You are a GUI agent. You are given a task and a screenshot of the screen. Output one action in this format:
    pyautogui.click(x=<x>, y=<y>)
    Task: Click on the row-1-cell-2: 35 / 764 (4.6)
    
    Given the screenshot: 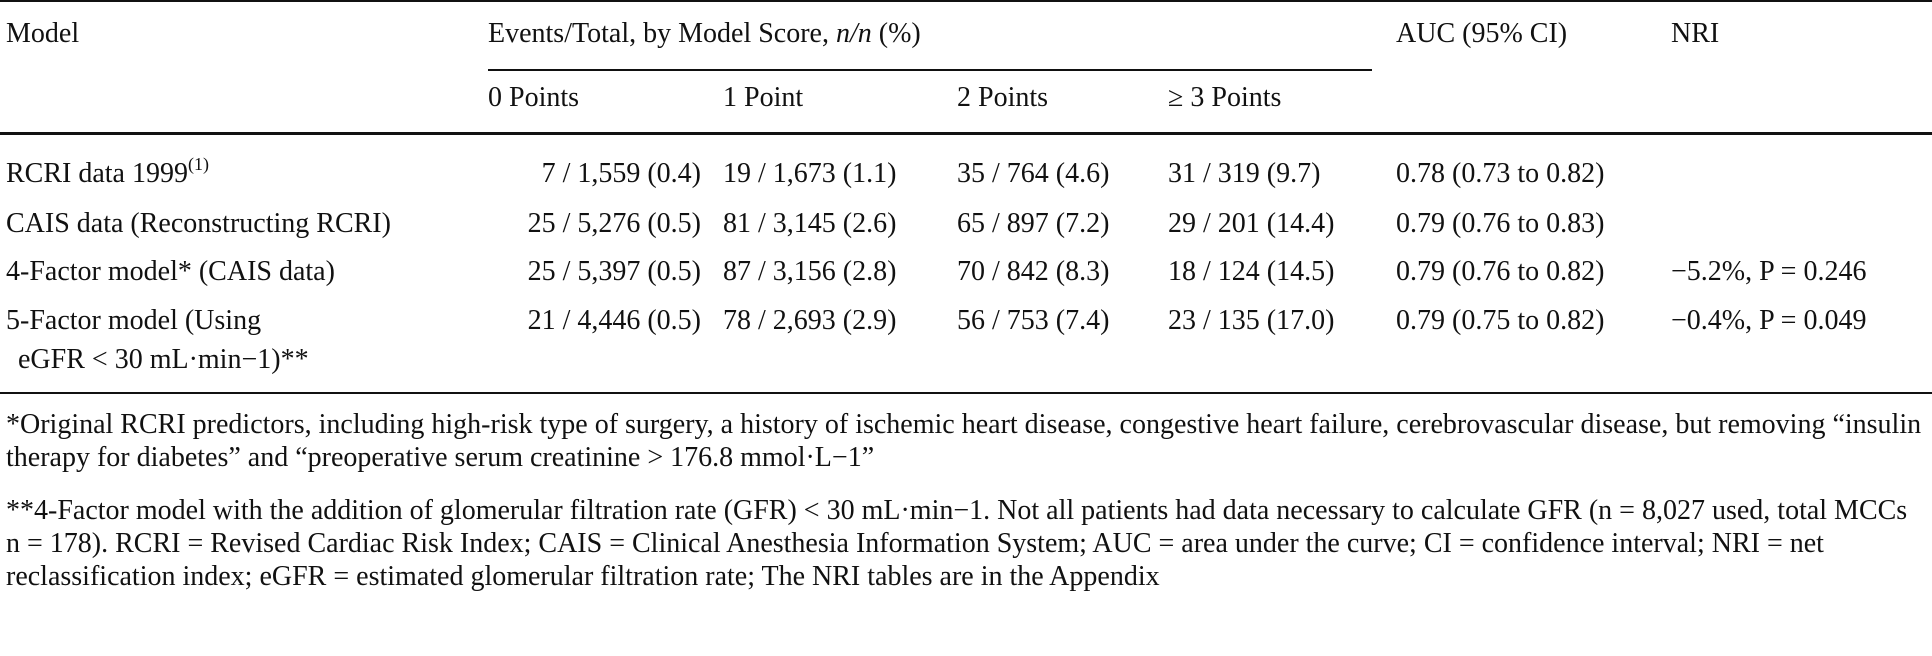 What is the action you would take?
    pyautogui.click(x=1033, y=173)
    